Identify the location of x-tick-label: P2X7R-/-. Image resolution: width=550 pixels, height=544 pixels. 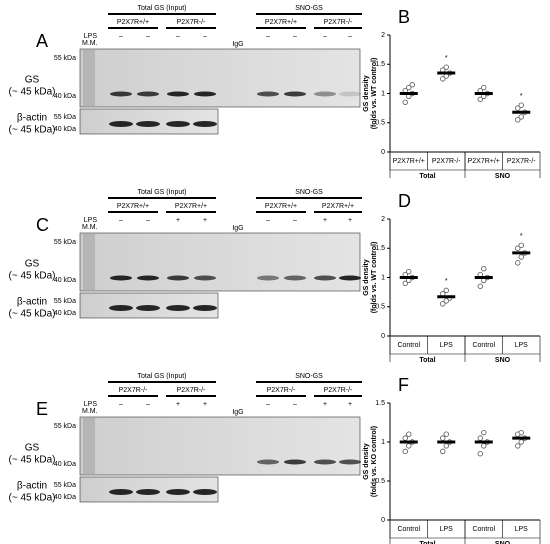
(446, 161).